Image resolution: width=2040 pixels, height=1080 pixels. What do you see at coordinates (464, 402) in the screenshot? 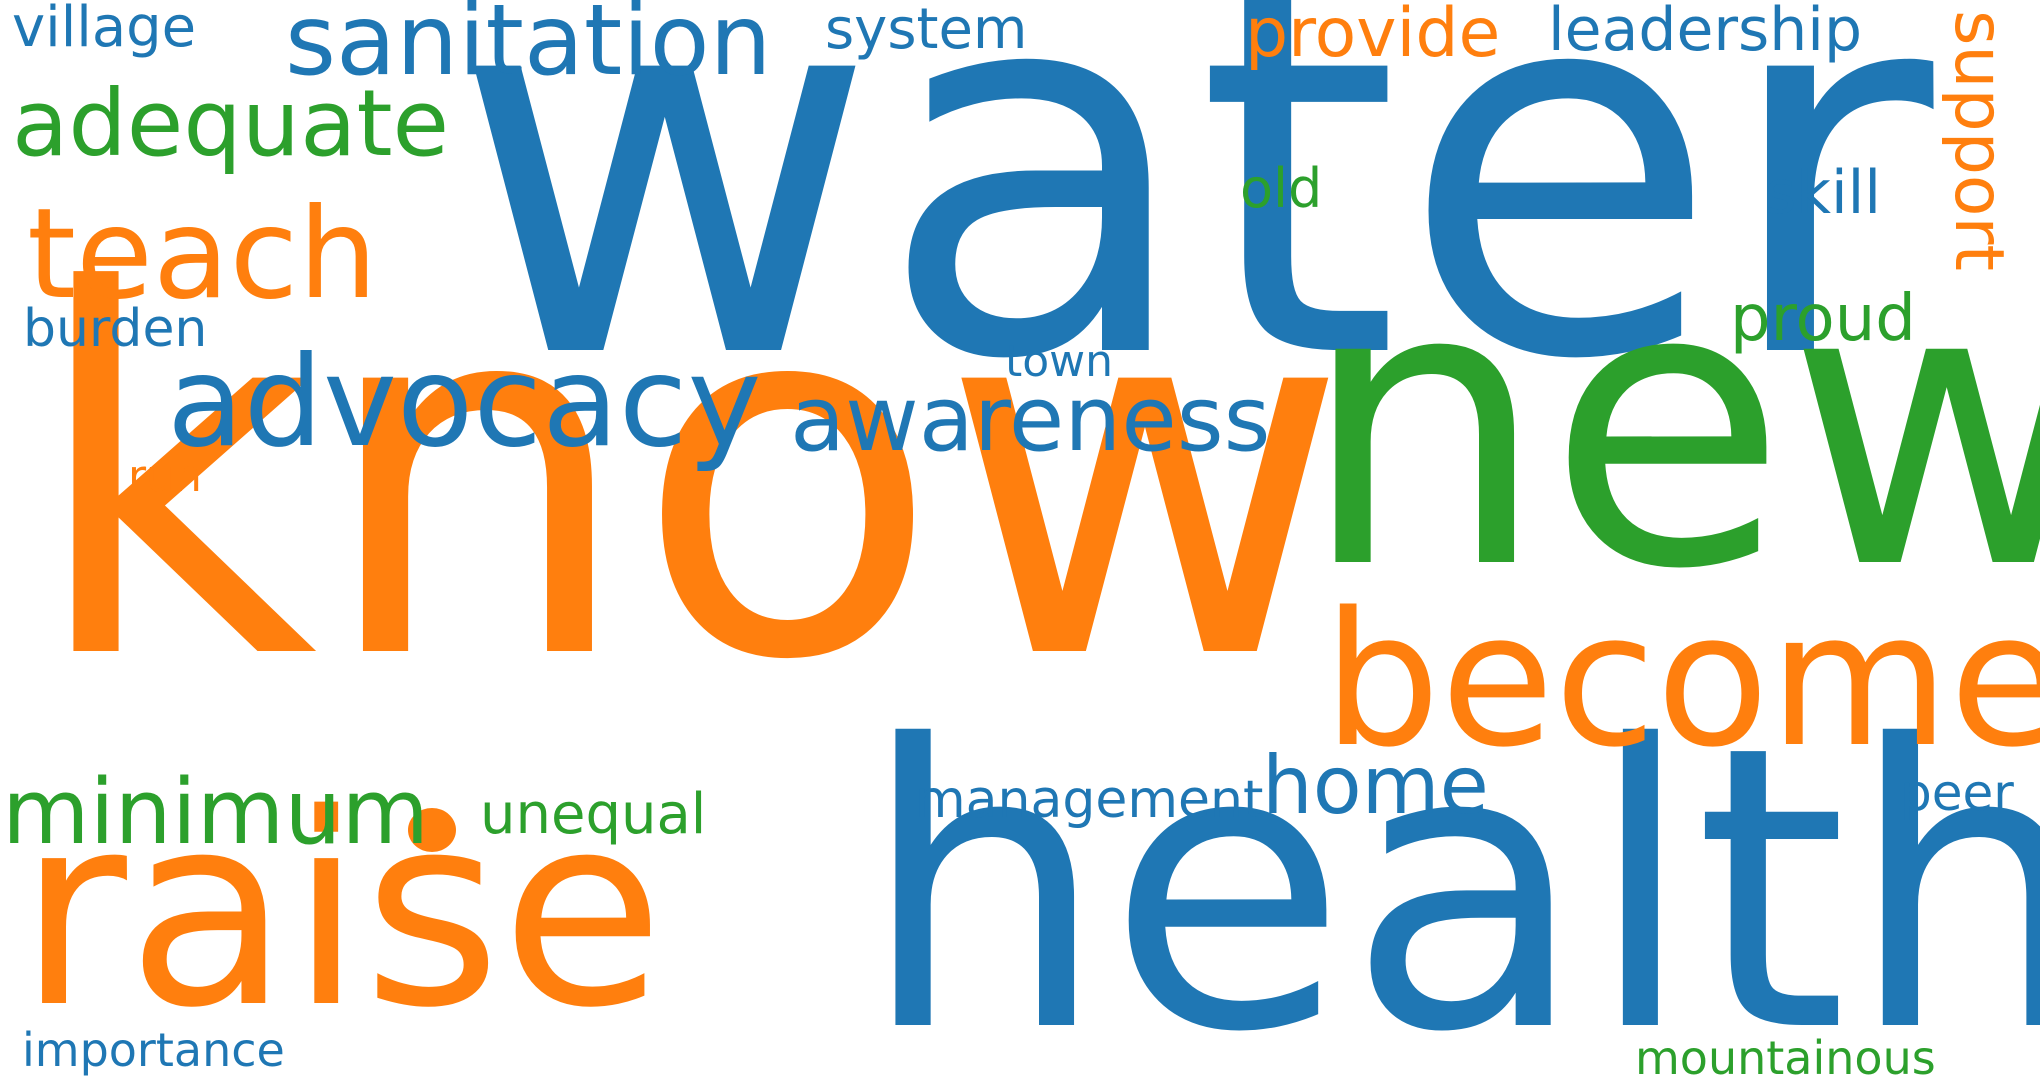
I see `word-advocacy: advocacy` at bounding box center [464, 402].